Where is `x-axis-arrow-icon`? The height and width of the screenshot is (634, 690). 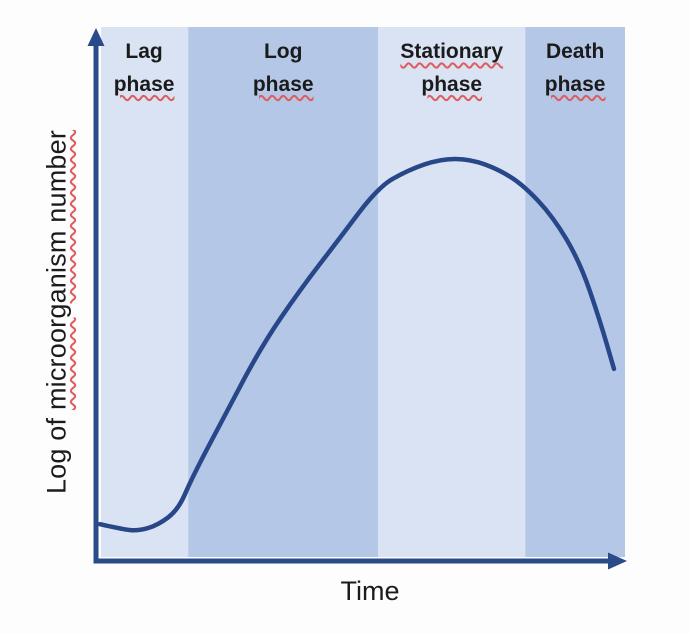
x-axis-arrow-icon is located at coordinates (617, 561).